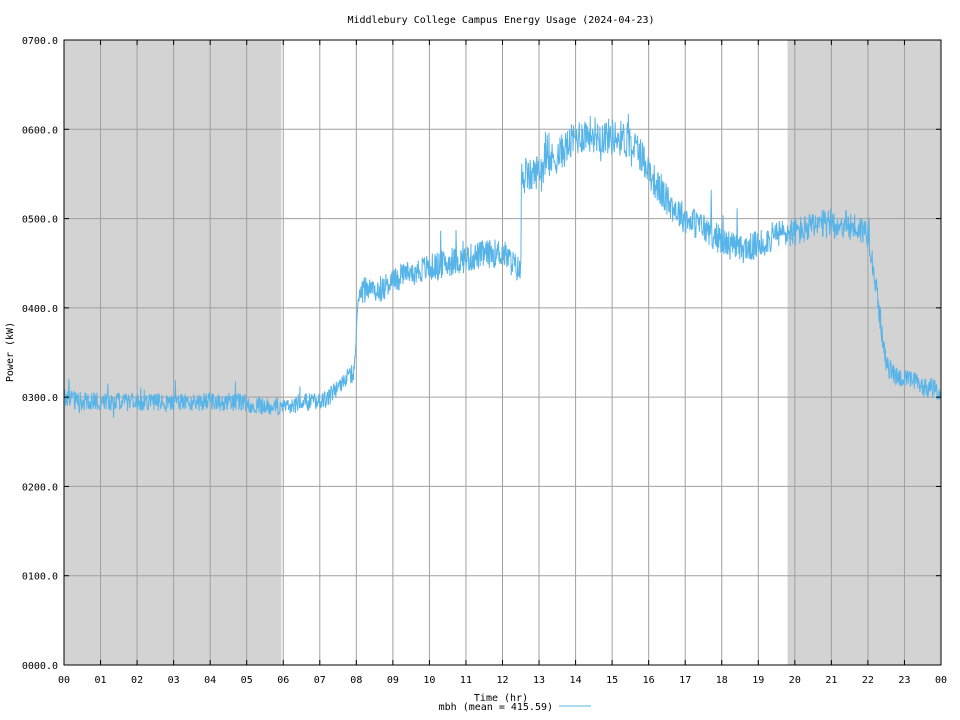 The width and height of the screenshot is (960, 720). What do you see at coordinates (429, 680) in the screenshot?
I see `x-tick-label: 10` at bounding box center [429, 680].